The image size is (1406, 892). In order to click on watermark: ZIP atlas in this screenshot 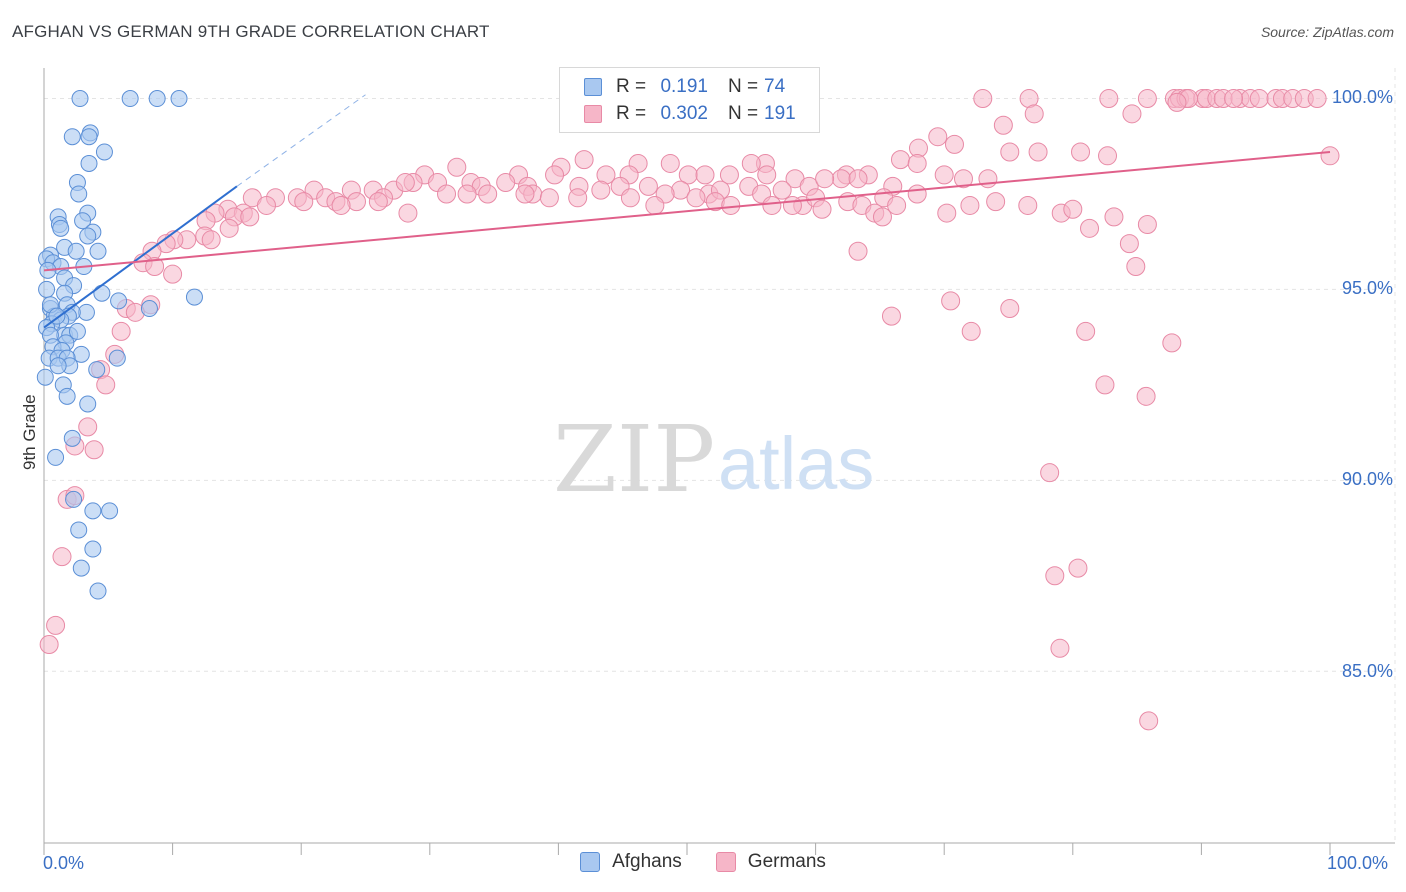, I will do `click(713, 459)`.